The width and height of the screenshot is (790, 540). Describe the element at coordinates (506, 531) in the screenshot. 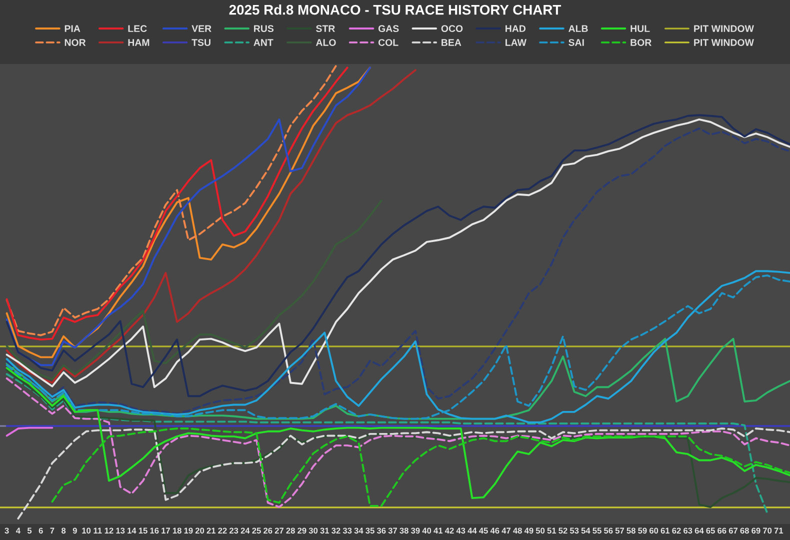

I see `x-tick-label: 47` at that location.